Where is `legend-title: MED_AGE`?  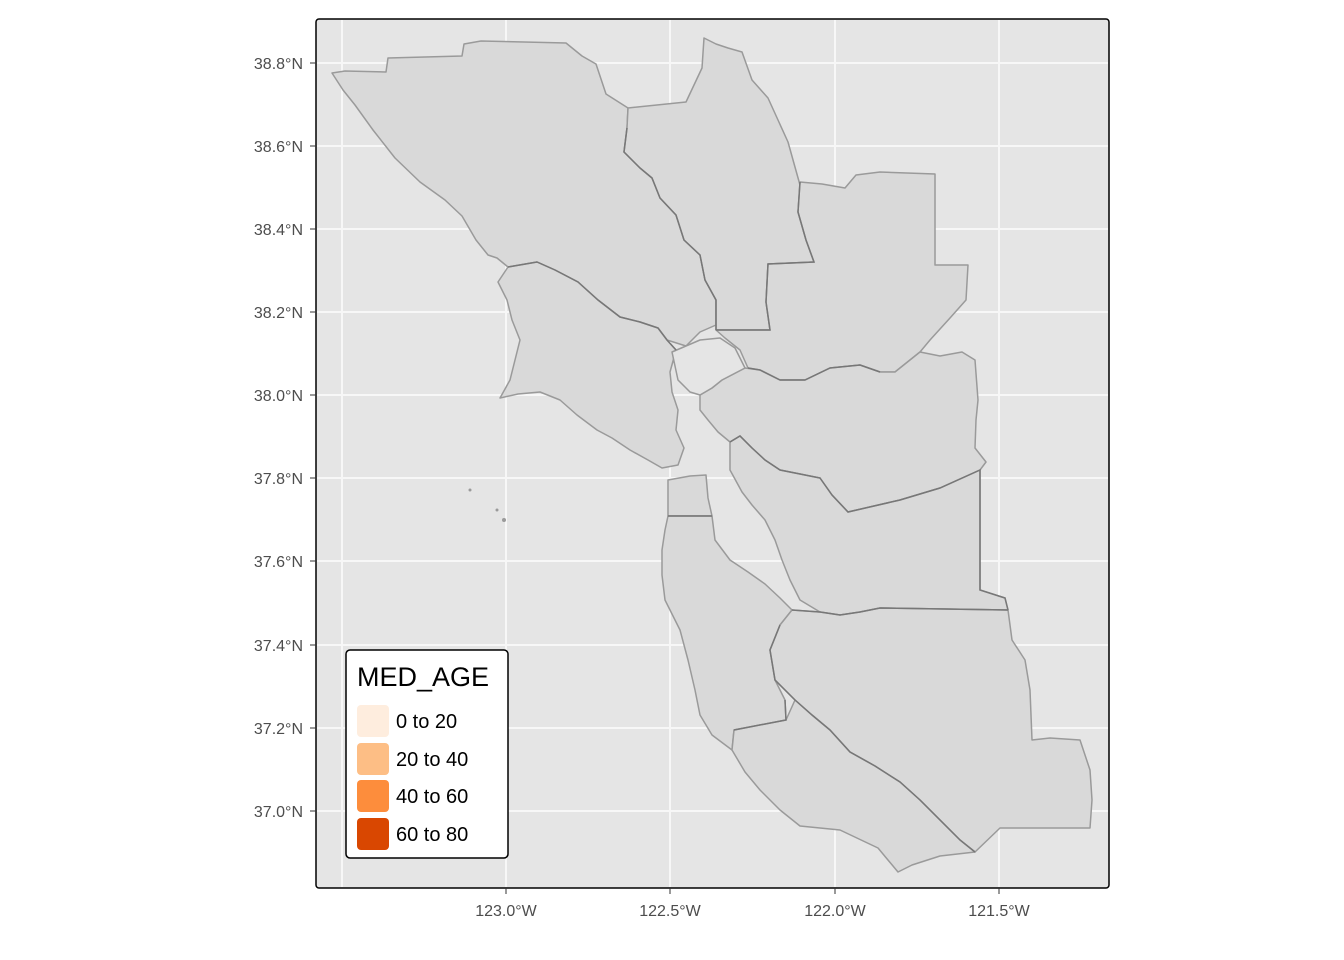 legend-title: MED_AGE is located at coordinates (423, 677).